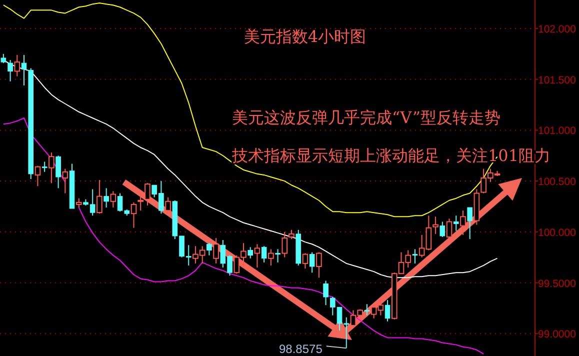  I want to click on y-tick-label: 102.000, so click(557, 29).